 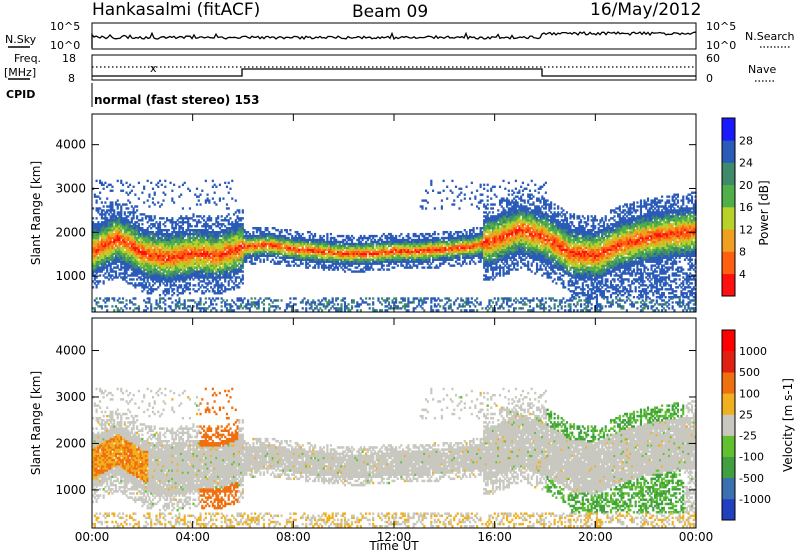 I want to click on freq-label: Freq., so click(x=27, y=58).